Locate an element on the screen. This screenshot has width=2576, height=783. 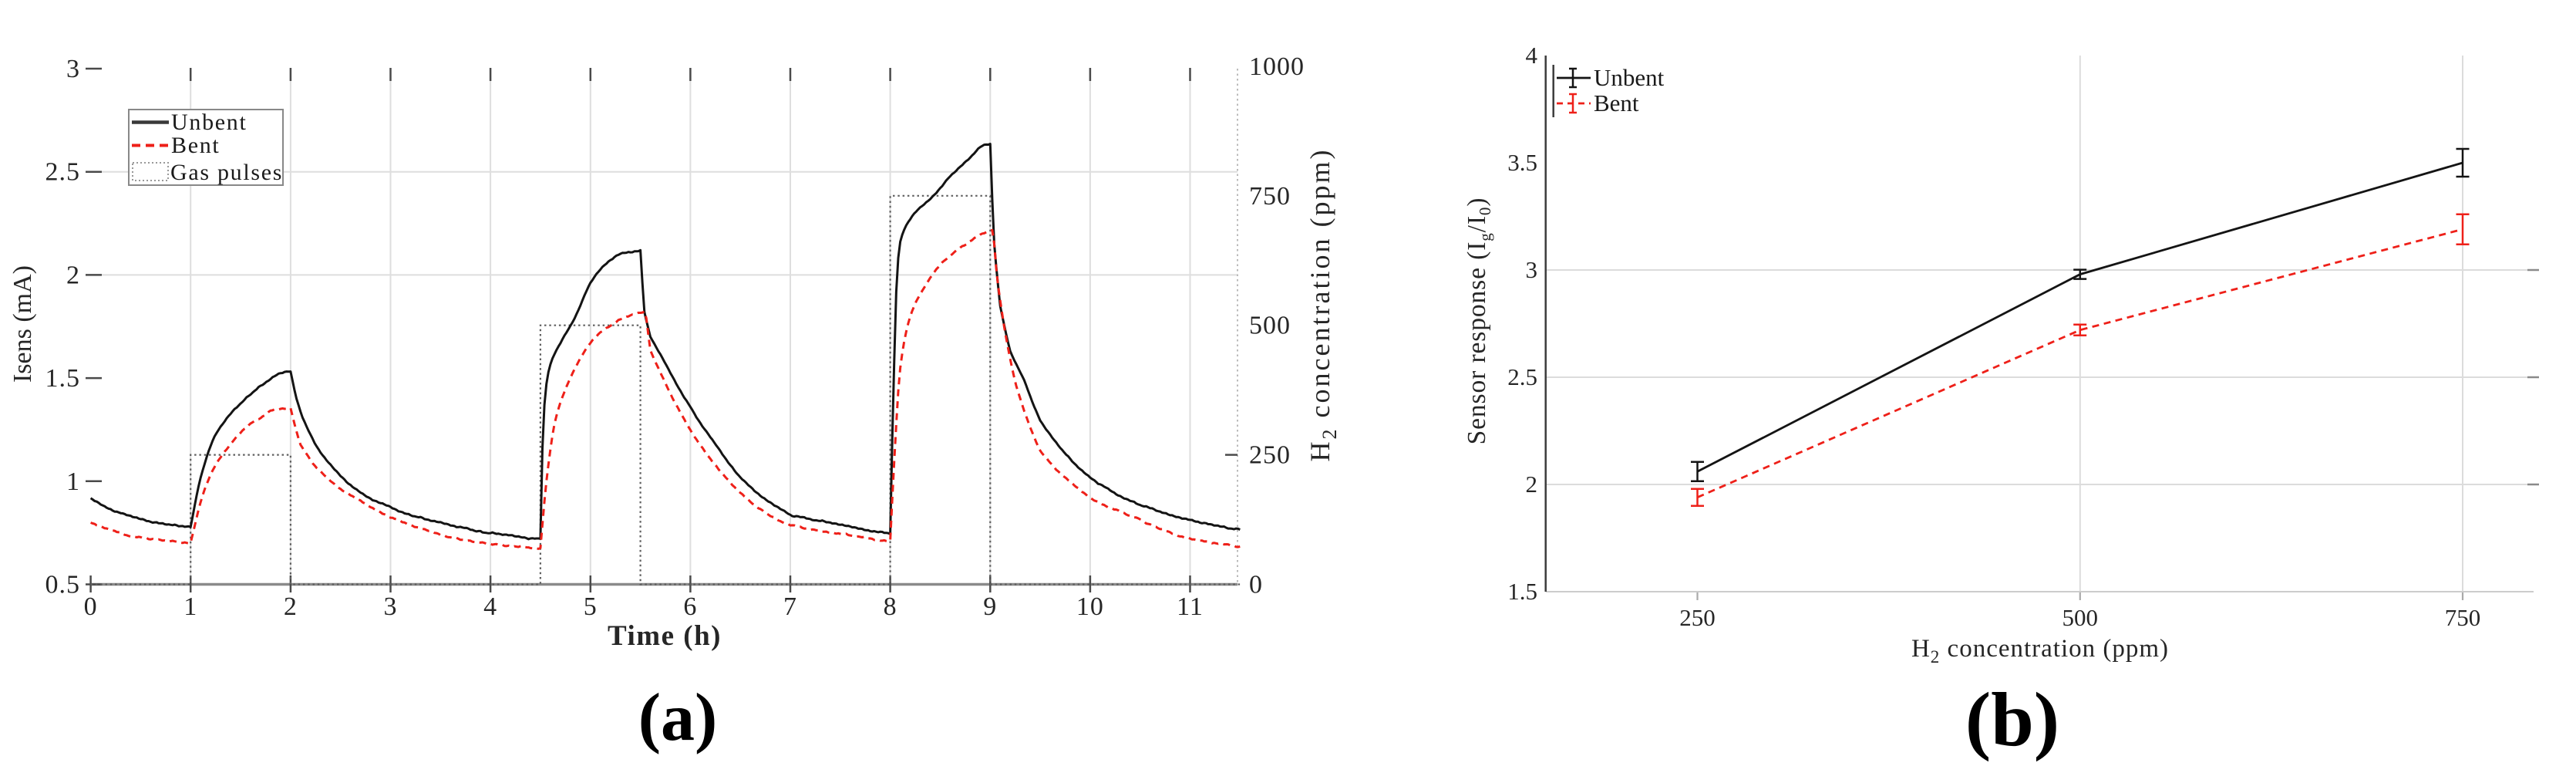
svg-text: 8 is located at coordinates (890, 606).